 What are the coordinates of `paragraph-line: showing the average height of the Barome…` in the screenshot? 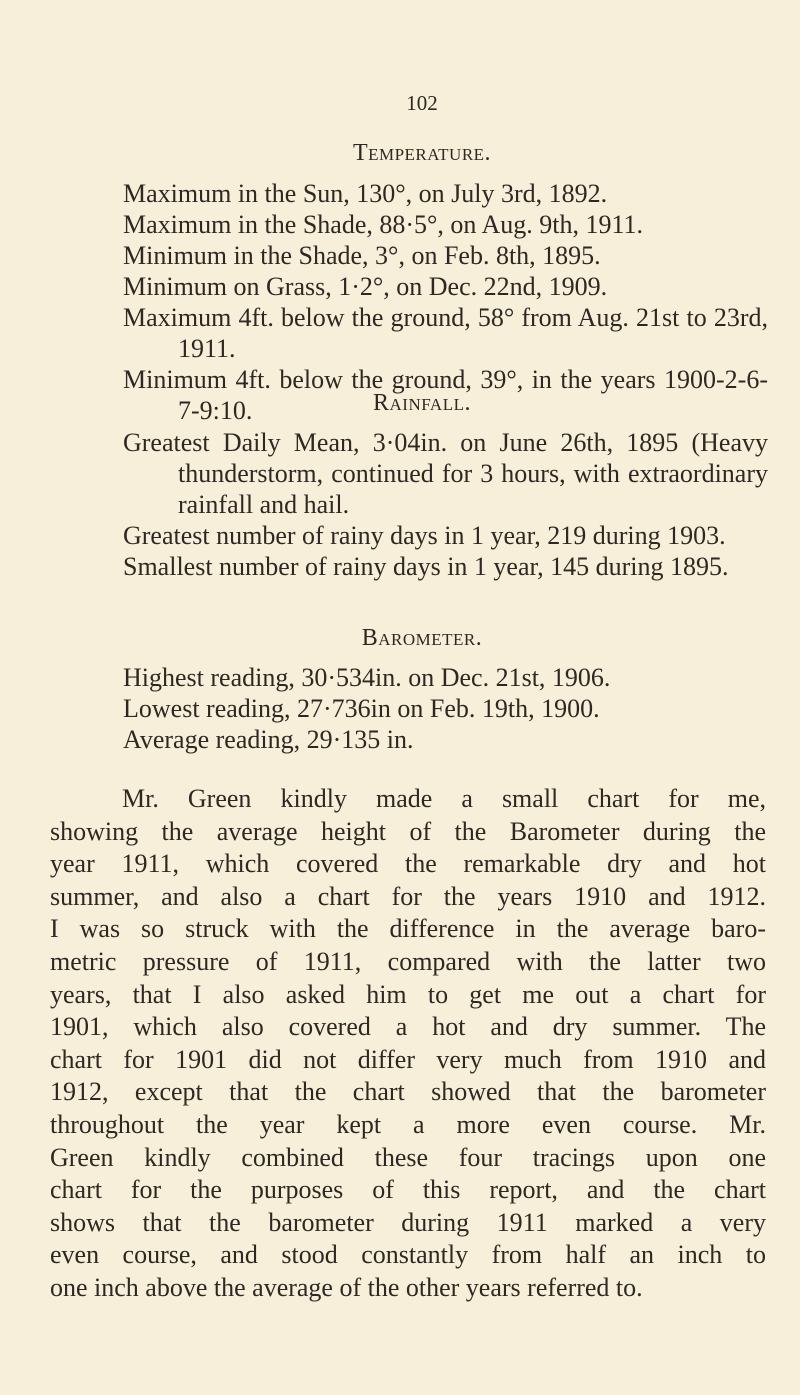 It's located at (408, 831).